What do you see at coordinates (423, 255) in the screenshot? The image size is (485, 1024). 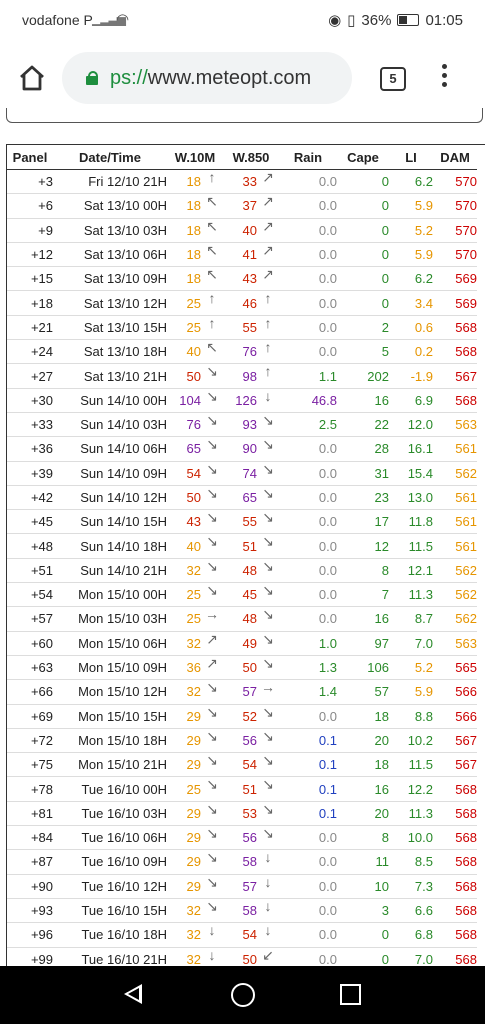 I see `li-cell: 5.9` at bounding box center [423, 255].